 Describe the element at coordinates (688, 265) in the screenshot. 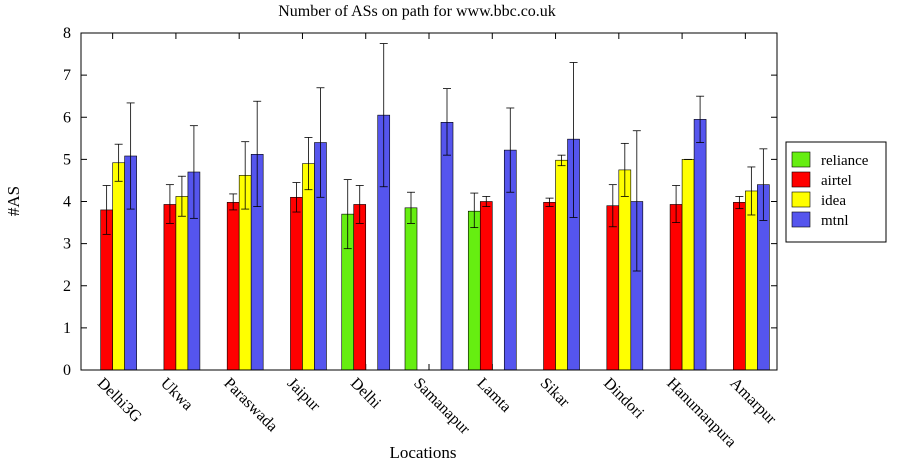

I see `bar-idea-hanumanpura` at that location.